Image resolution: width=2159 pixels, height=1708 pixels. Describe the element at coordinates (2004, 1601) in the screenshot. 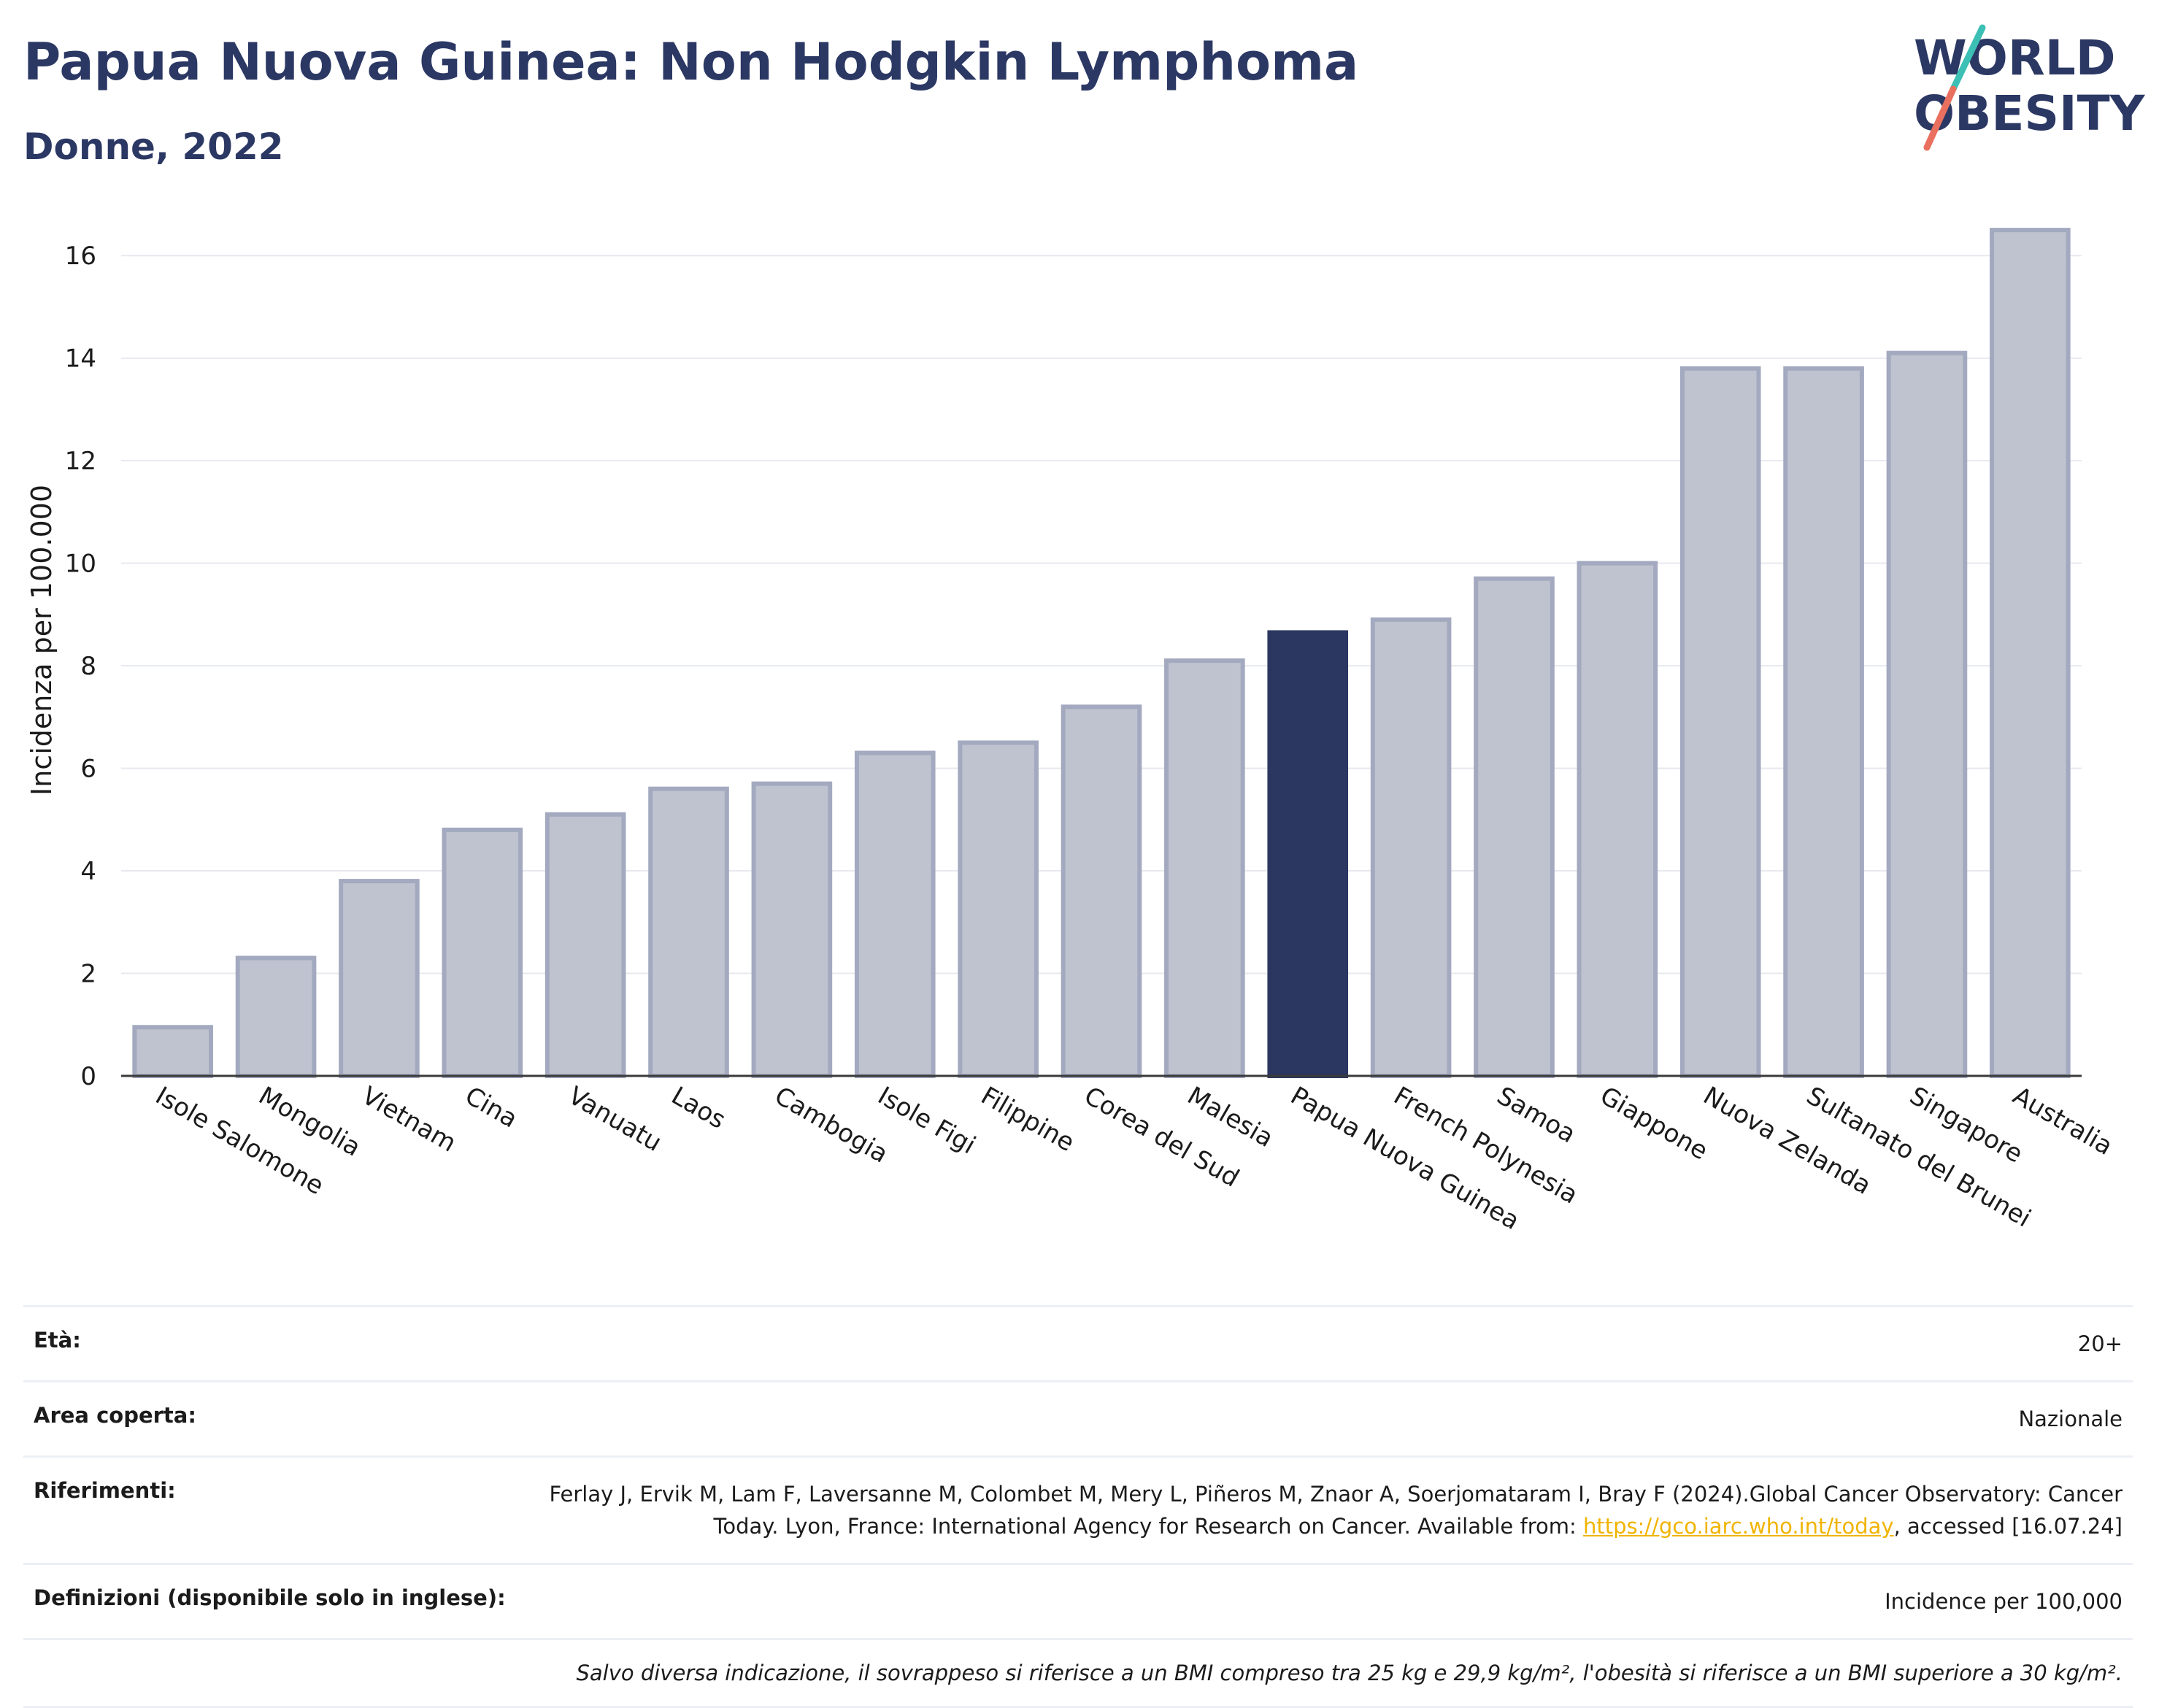

I see `definitions-value: Incidence per 100,000` at that location.